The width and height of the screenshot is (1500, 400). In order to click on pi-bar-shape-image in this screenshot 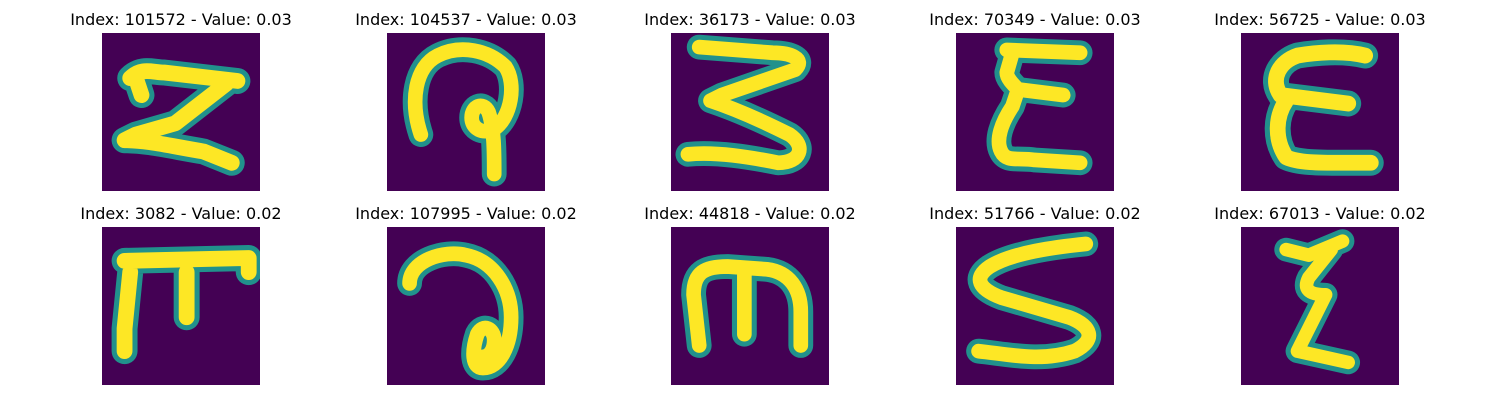, I will do `click(181, 306)`.